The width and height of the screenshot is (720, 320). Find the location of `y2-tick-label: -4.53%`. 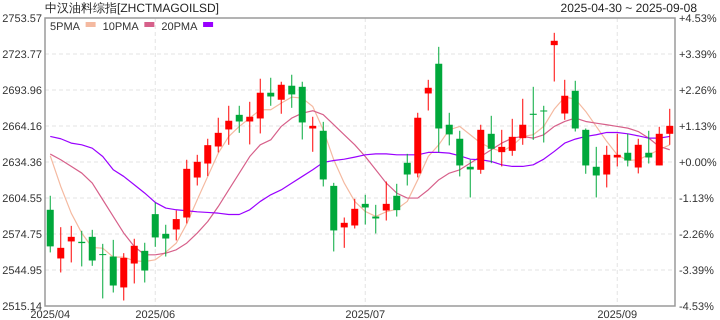

y2-tick-label: -4.53% is located at coordinates (696, 307).